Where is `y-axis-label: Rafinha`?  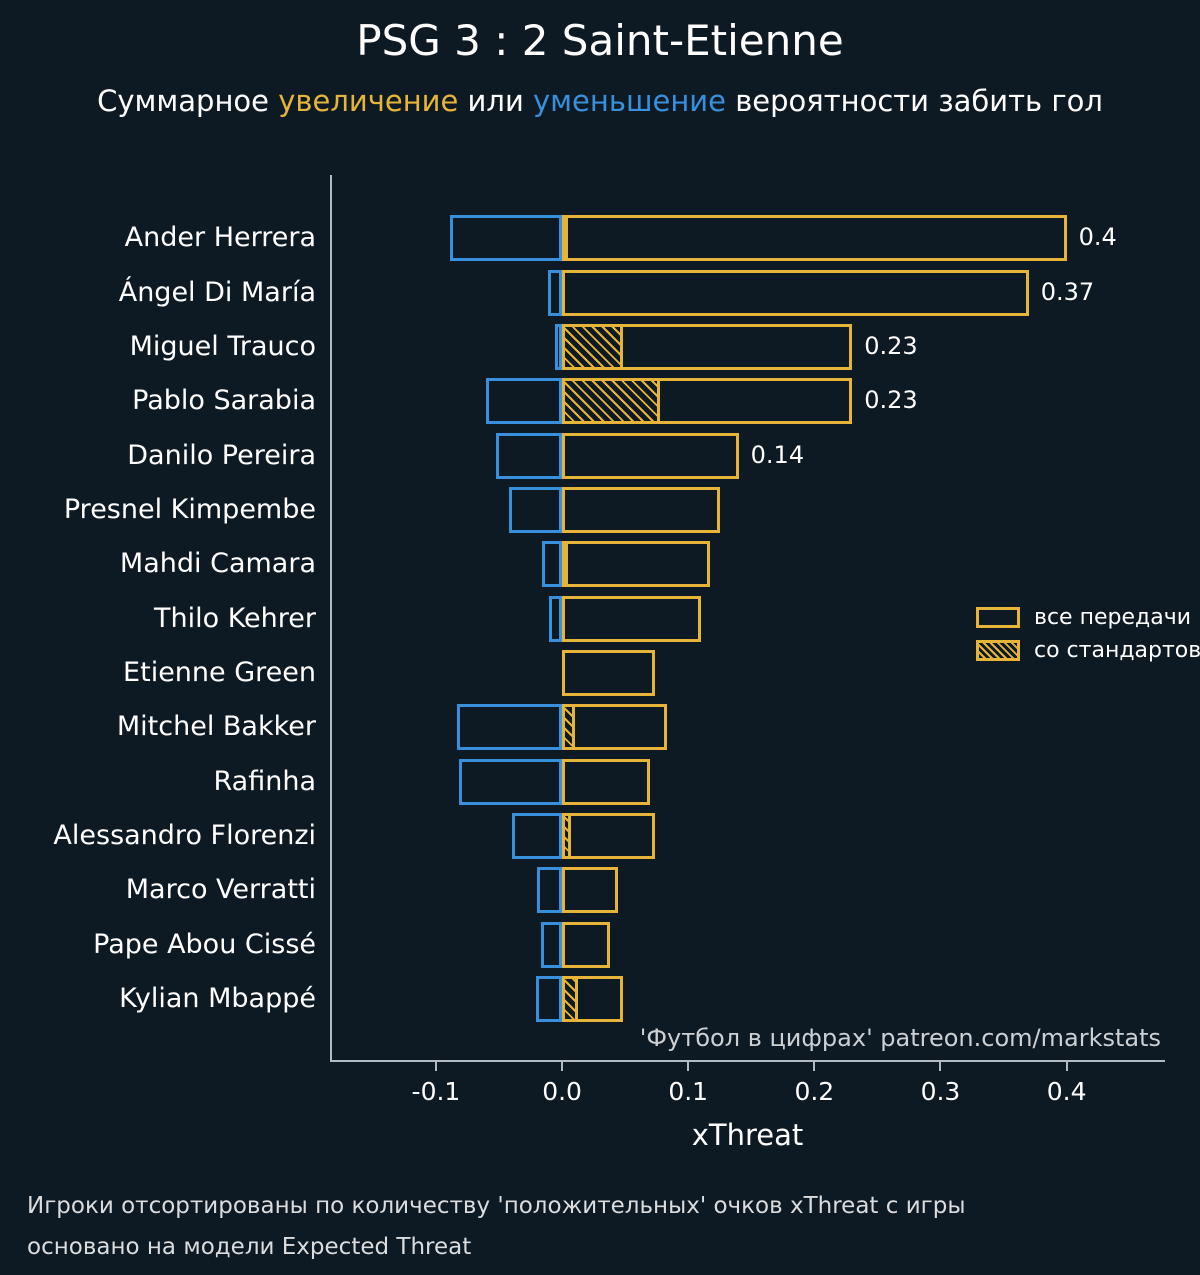 y-axis-label: Rafinha is located at coordinates (265, 781).